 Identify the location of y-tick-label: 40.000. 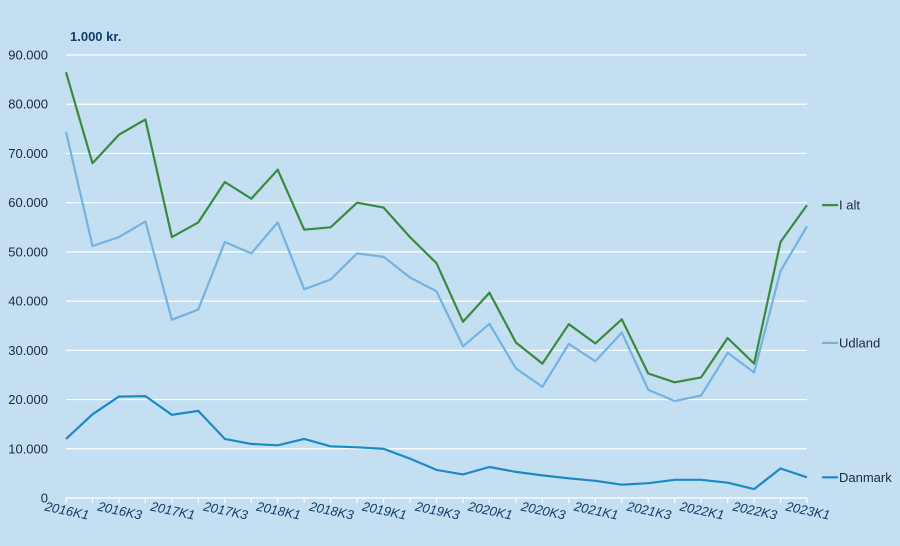
(28, 301).